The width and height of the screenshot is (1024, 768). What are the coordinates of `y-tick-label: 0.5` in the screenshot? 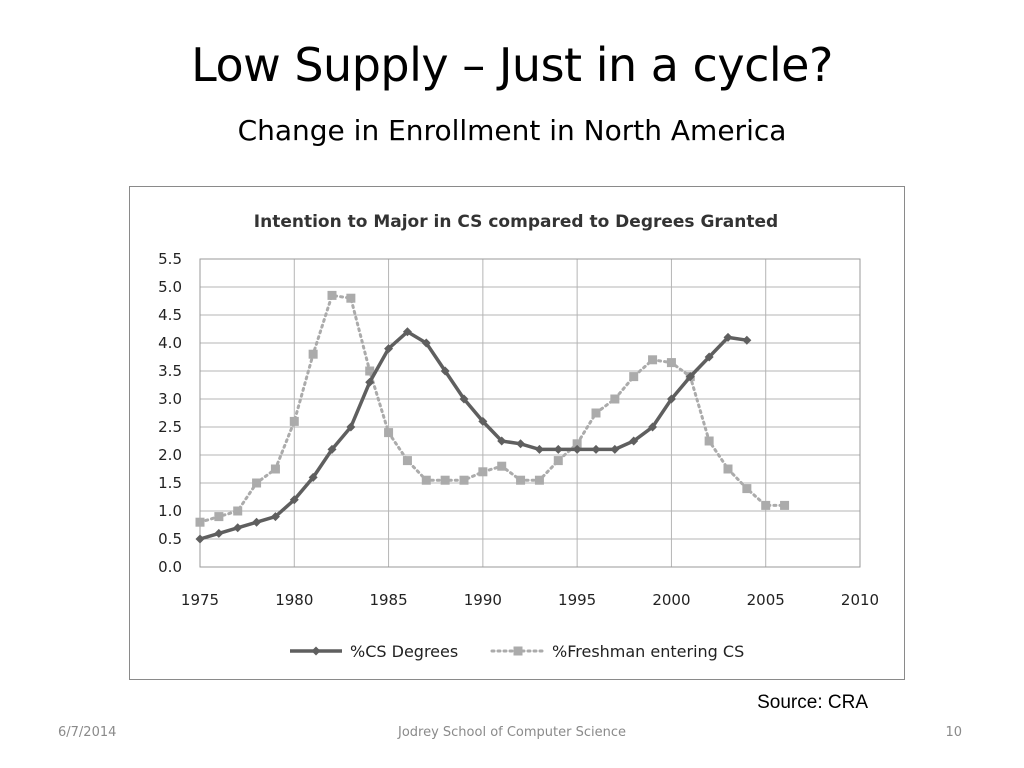 It's located at (170, 539).